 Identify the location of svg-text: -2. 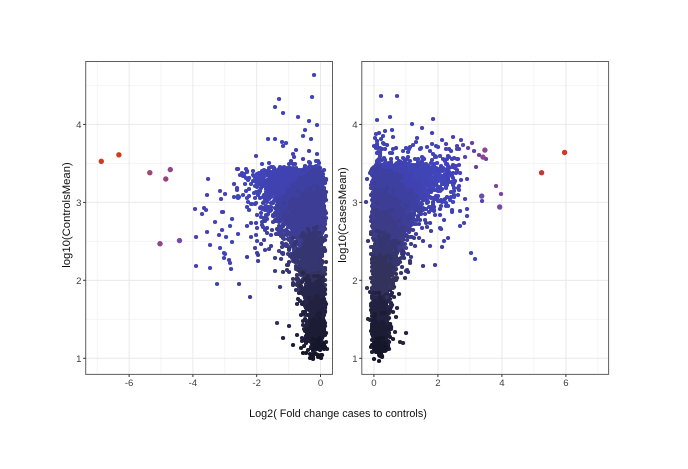
(256, 383).